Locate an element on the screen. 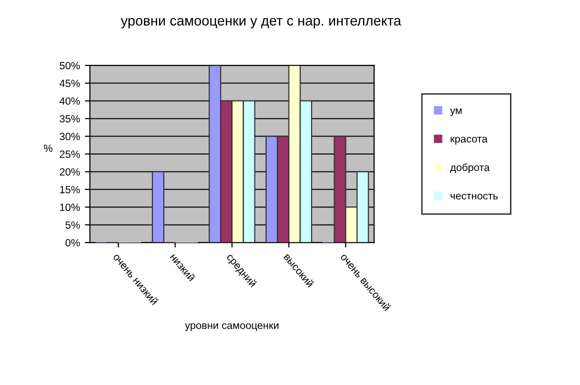 The height and width of the screenshot is (385, 580). y-axis-title: % is located at coordinates (48, 148).